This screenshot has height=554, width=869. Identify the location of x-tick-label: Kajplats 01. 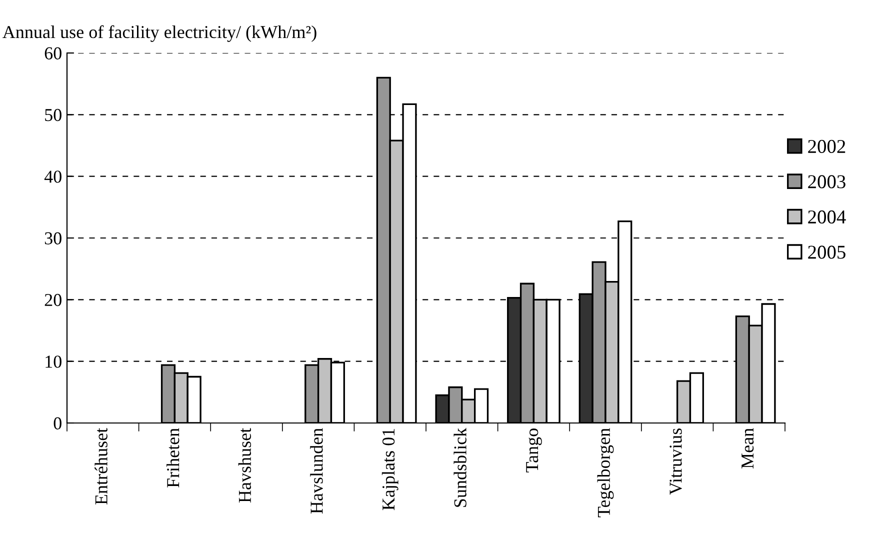
(390, 469).